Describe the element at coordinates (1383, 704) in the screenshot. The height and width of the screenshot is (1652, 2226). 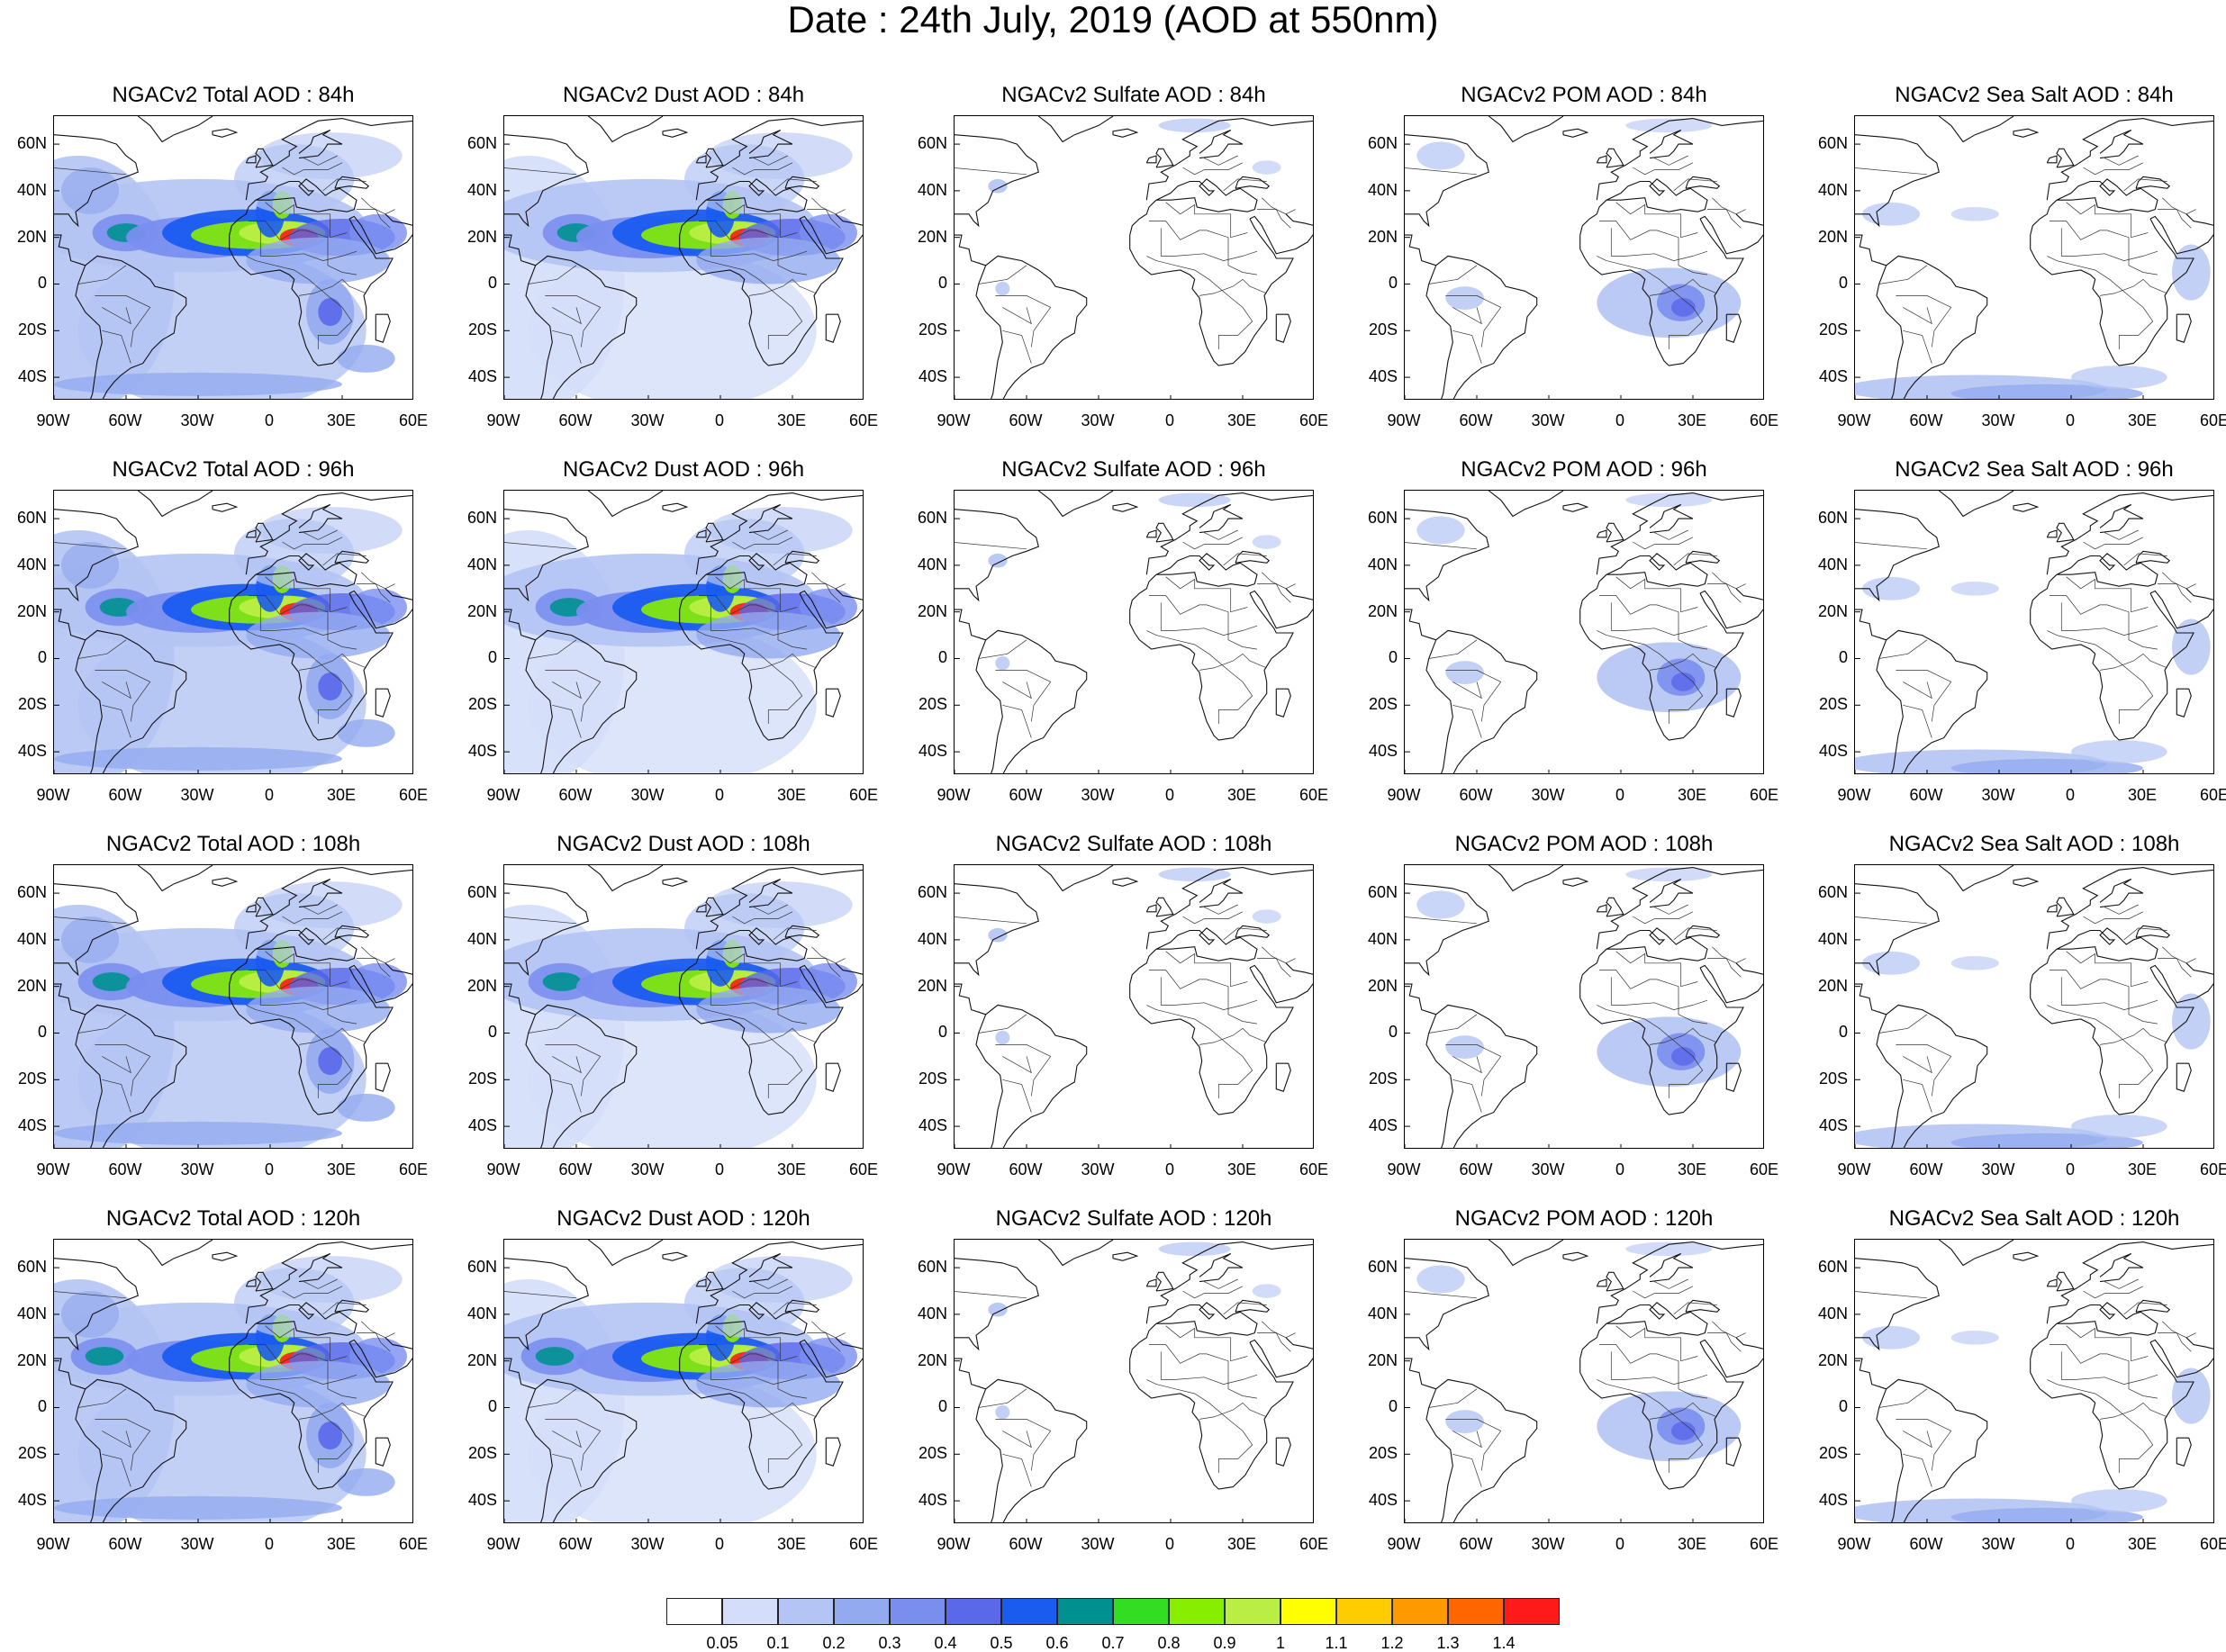
I see `lat-tick-label: 20S` at that location.